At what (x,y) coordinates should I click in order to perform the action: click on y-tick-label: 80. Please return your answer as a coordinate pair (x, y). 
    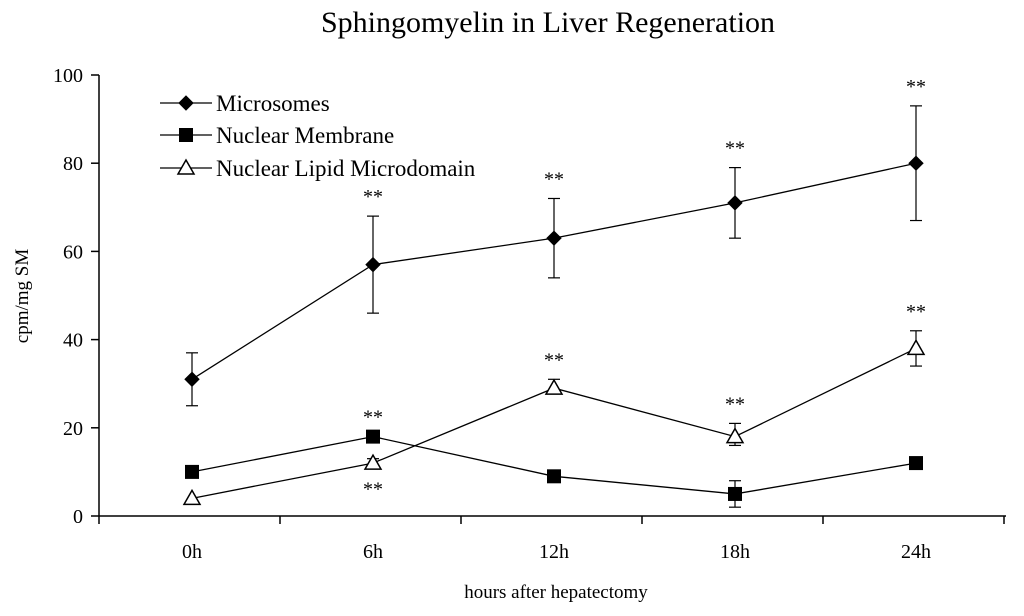
    Looking at the image, I should click on (73, 164).